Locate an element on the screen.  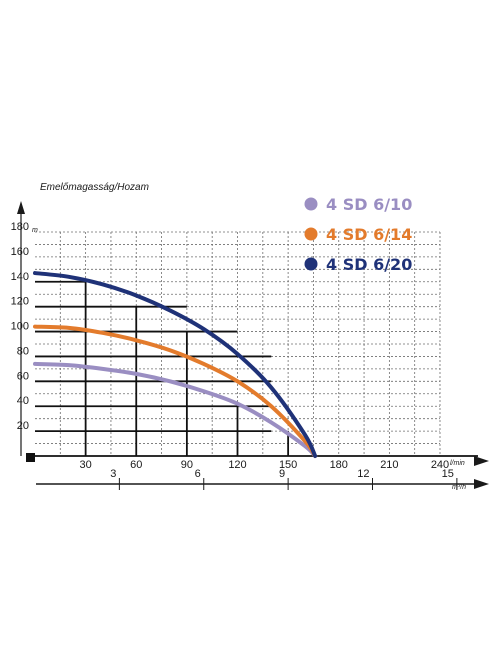
x-tick-label: 180 is located at coordinates (339, 465).